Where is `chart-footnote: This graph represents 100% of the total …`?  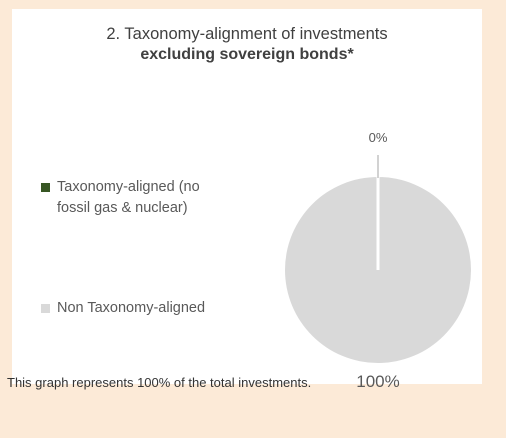
chart-footnote: This graph represents 100% of the total … is located at coordinates (159, 382).